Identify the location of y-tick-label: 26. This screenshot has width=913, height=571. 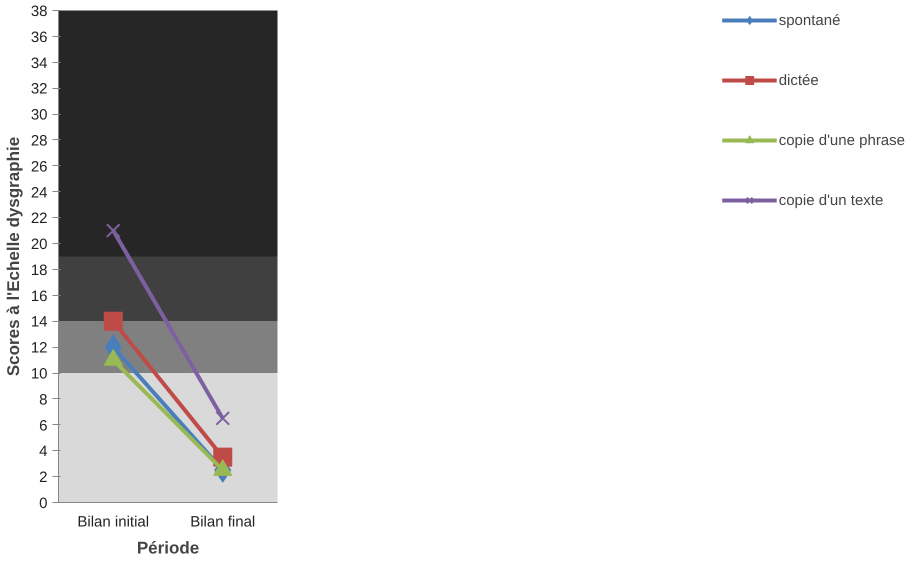
(39, 167).